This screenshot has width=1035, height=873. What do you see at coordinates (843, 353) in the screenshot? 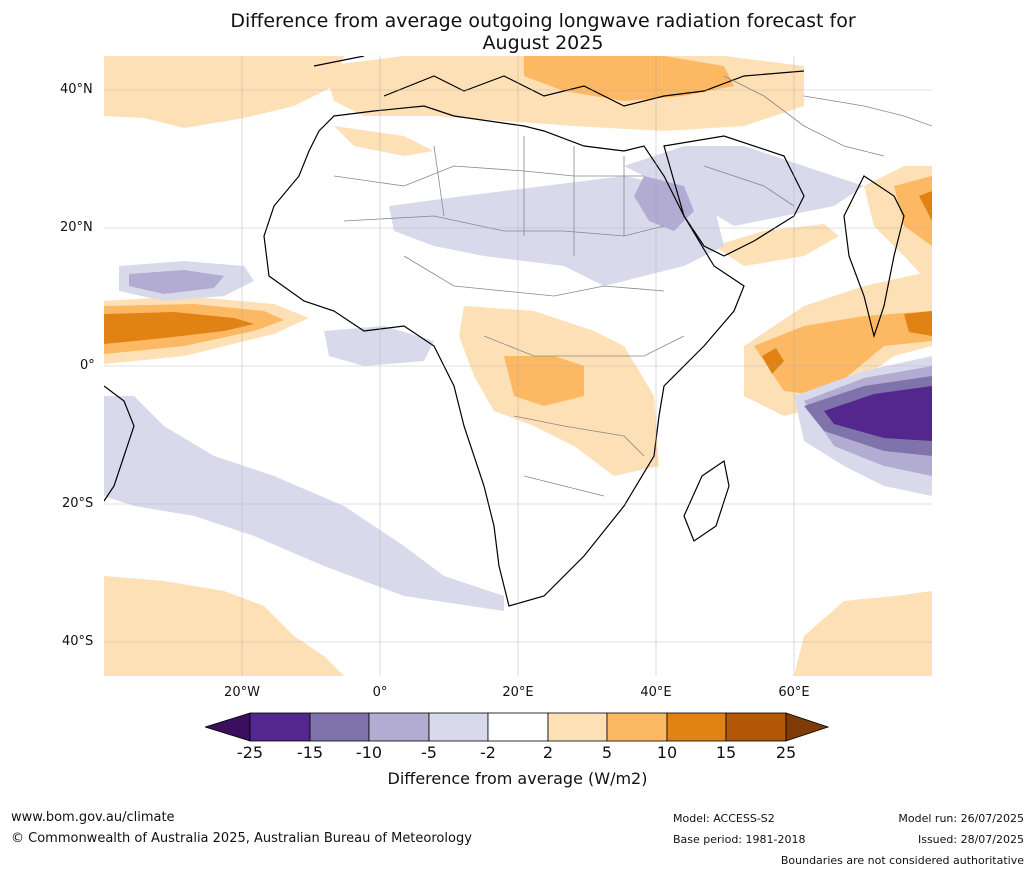
I see `anomaly-area-indian-ocean-light-orange` at bounding box center [843, 353].